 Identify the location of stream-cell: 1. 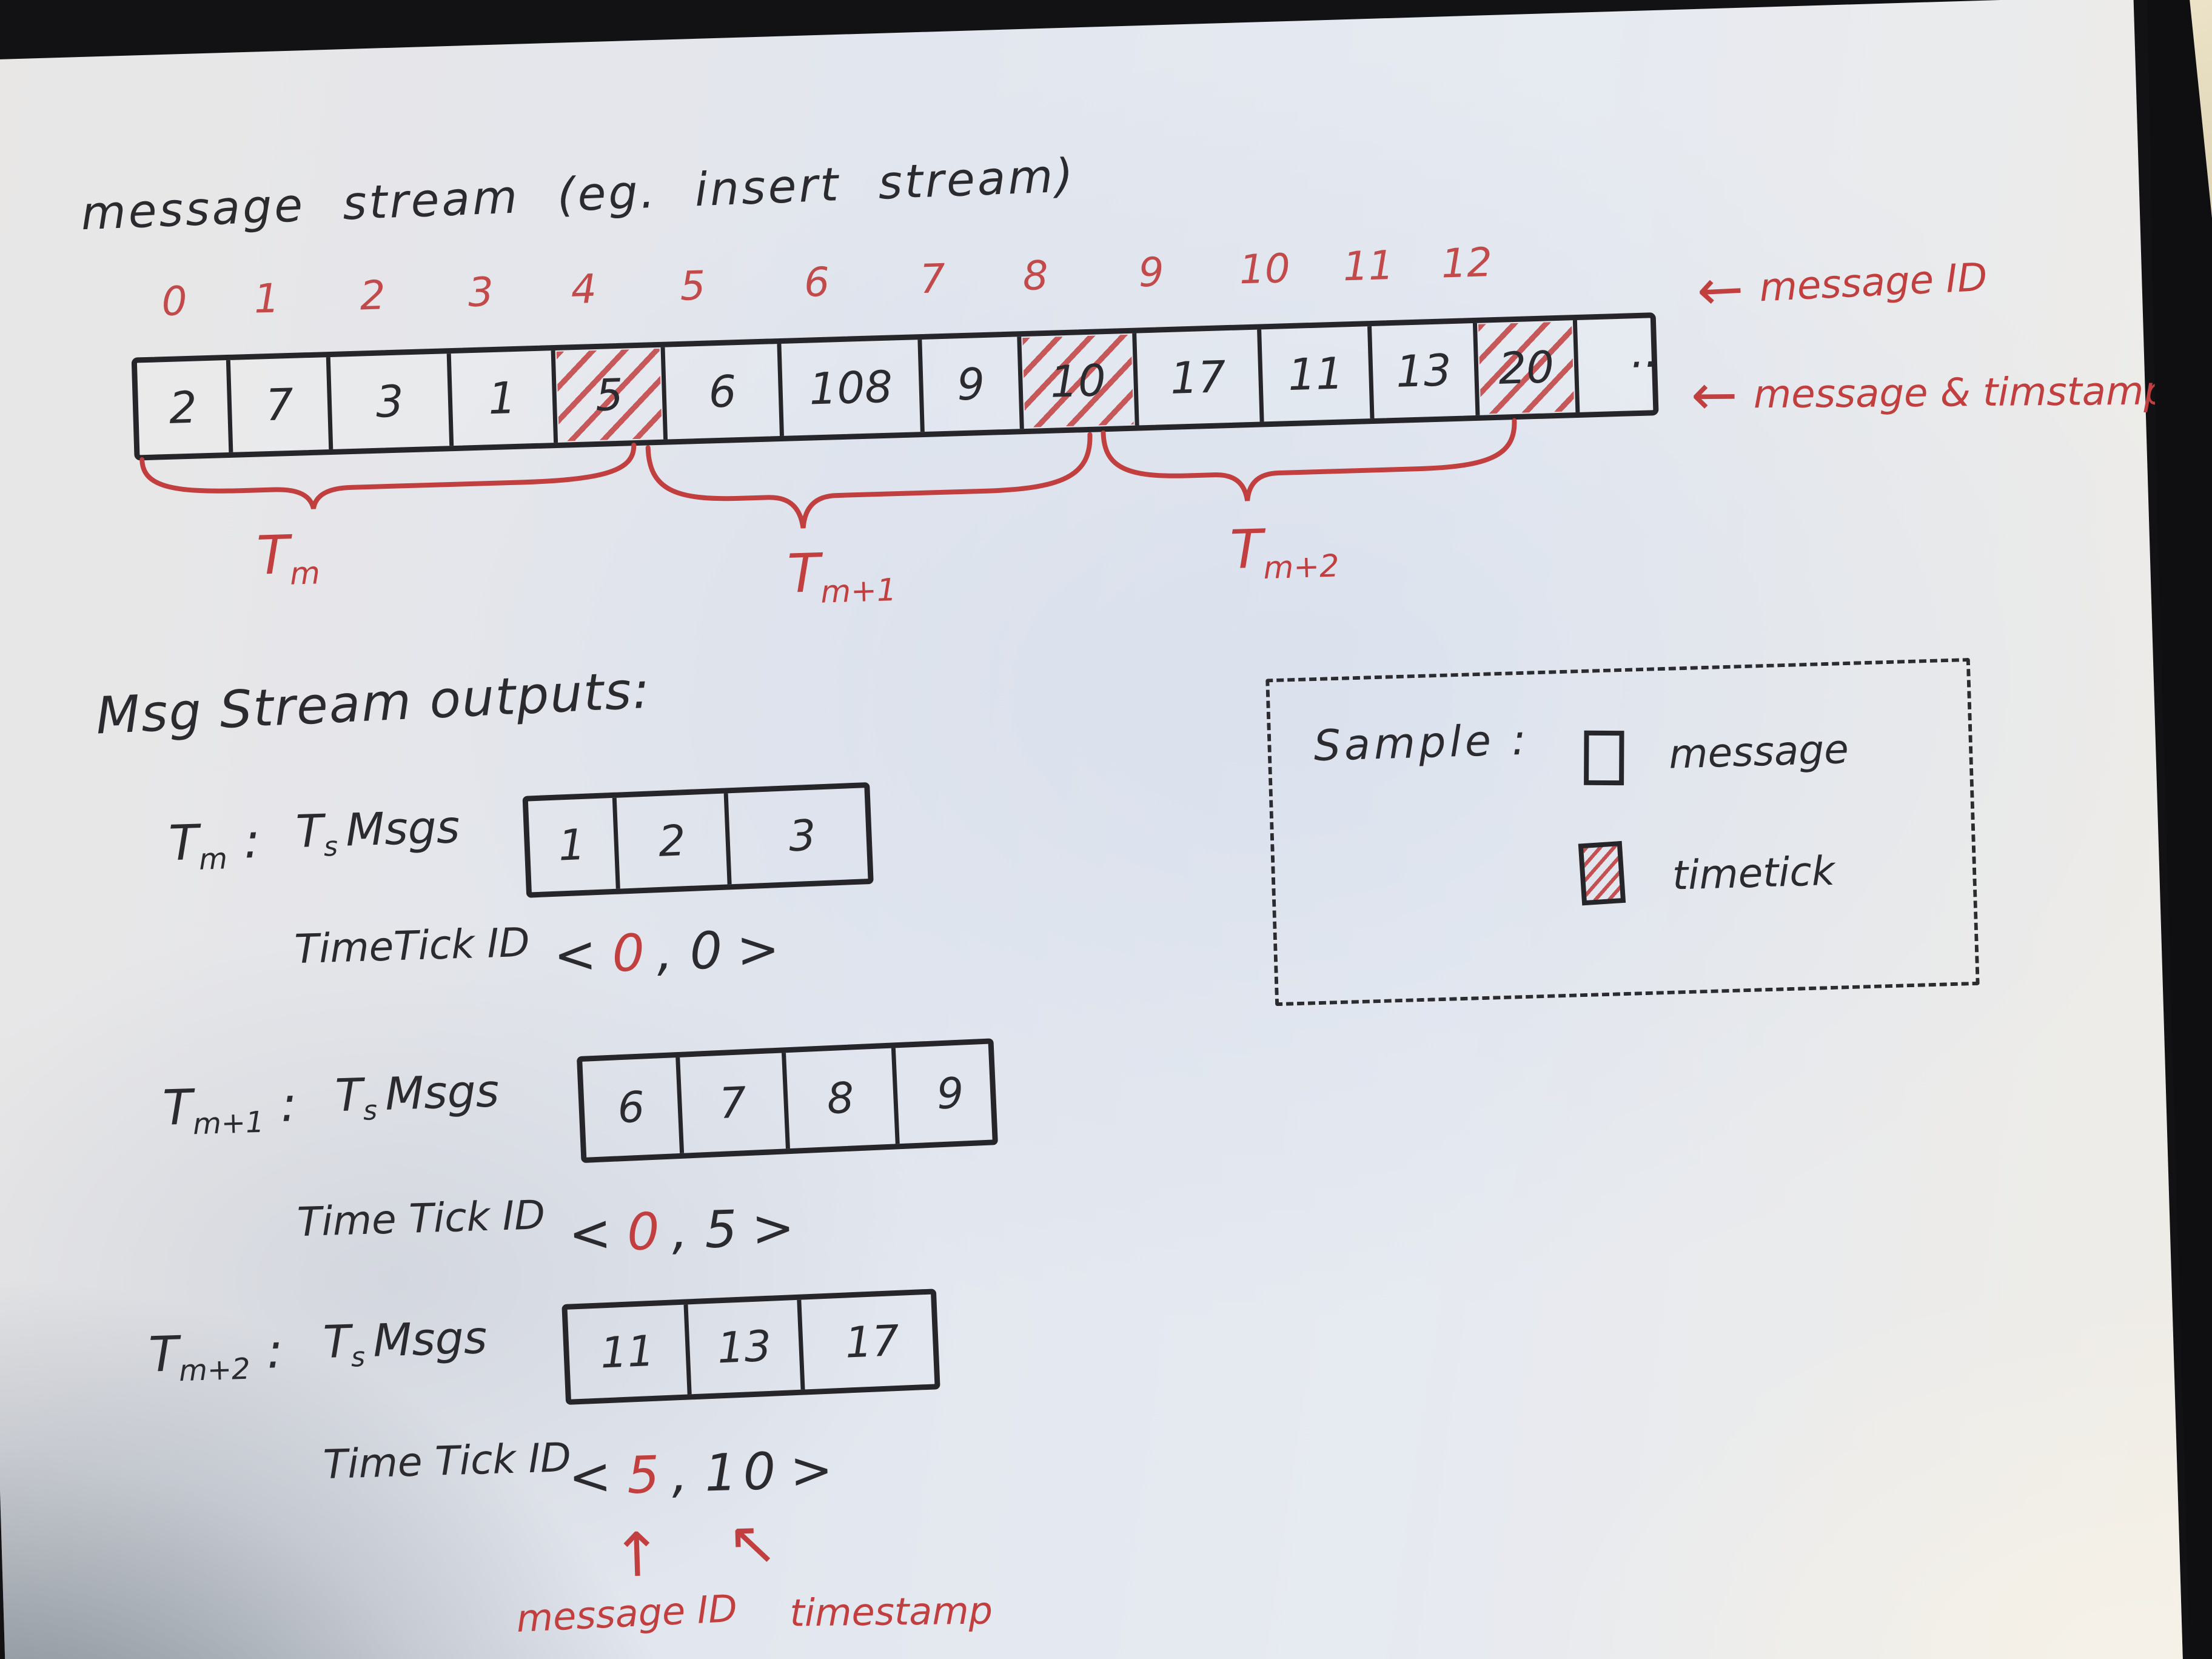
(504, 398).